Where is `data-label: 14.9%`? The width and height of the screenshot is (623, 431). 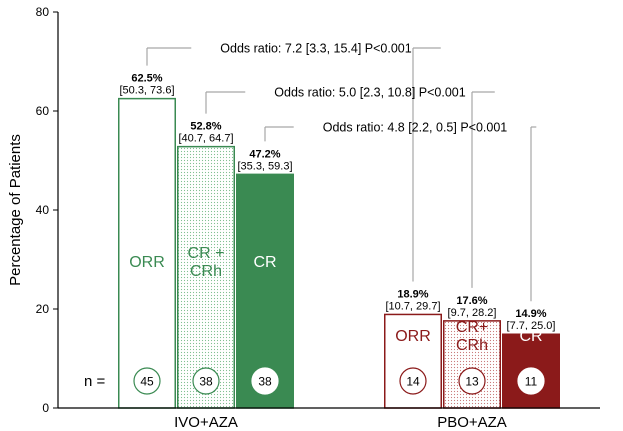 data-label: 14.9% is located at coordinates (530, 314).